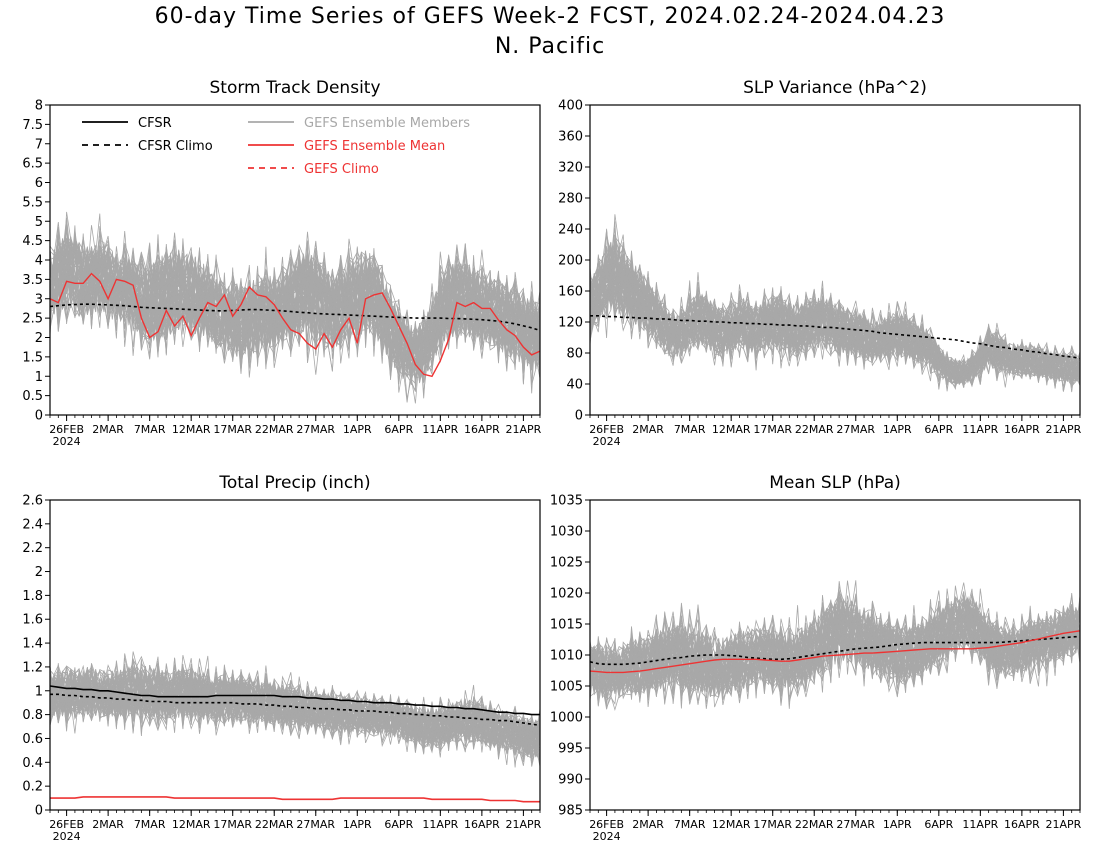 Image resolution: width=1100 pixels, height=850 pixels. Describe the element at coordinates (574, 354) in the screenshot. I see `y-tick-label: 80` at that location.